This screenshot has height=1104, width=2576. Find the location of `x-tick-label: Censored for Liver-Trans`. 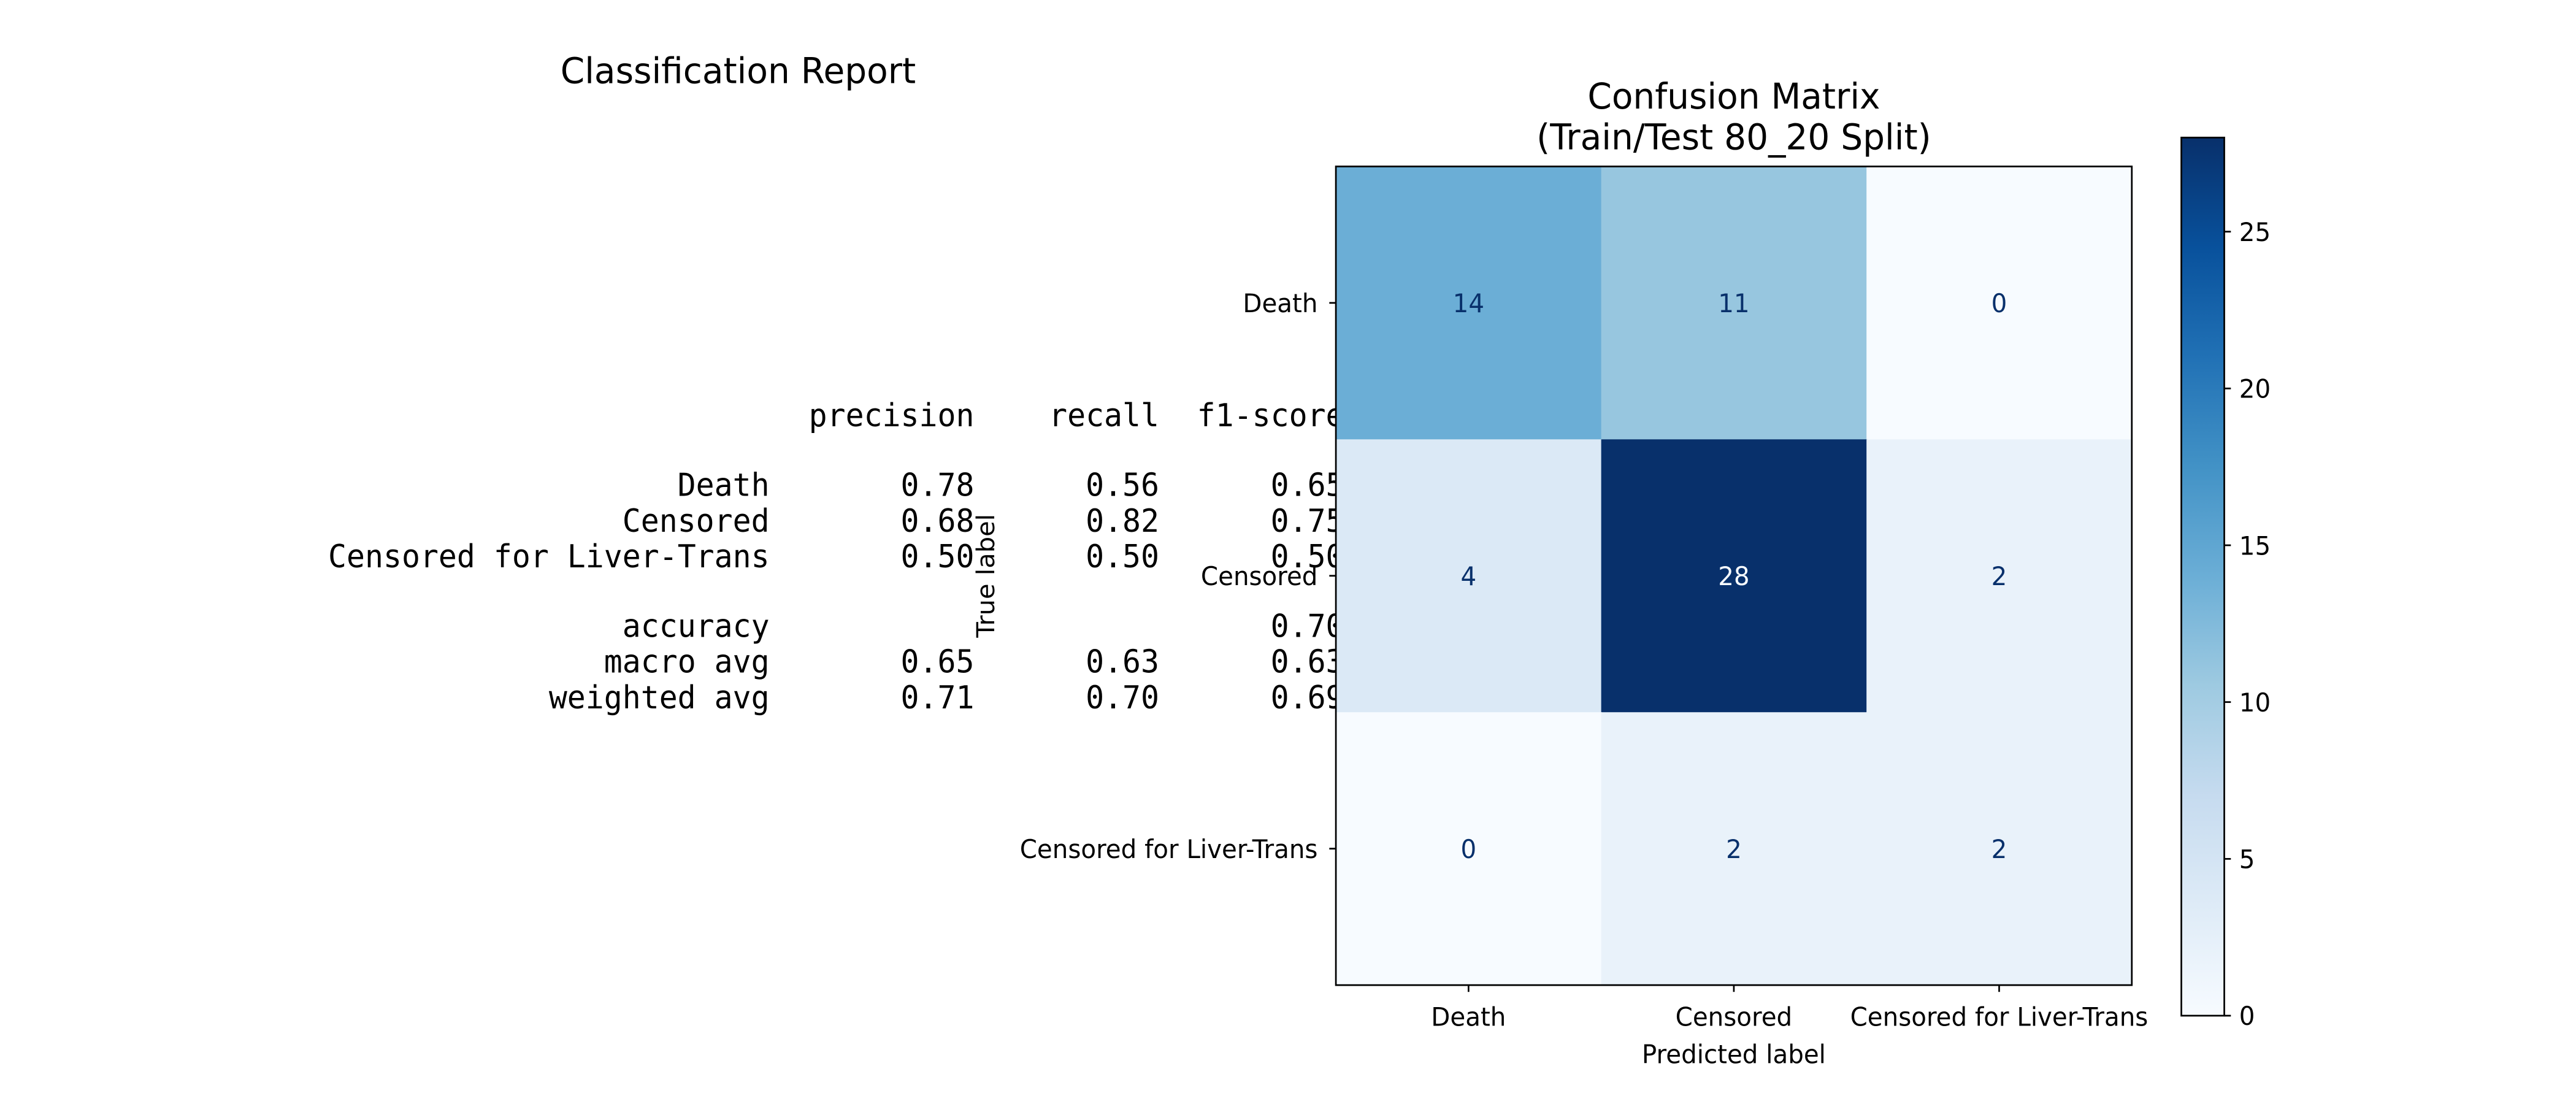

x-tick-label: Censored for Liver-Trans is located at coordinates (1999, 1017).